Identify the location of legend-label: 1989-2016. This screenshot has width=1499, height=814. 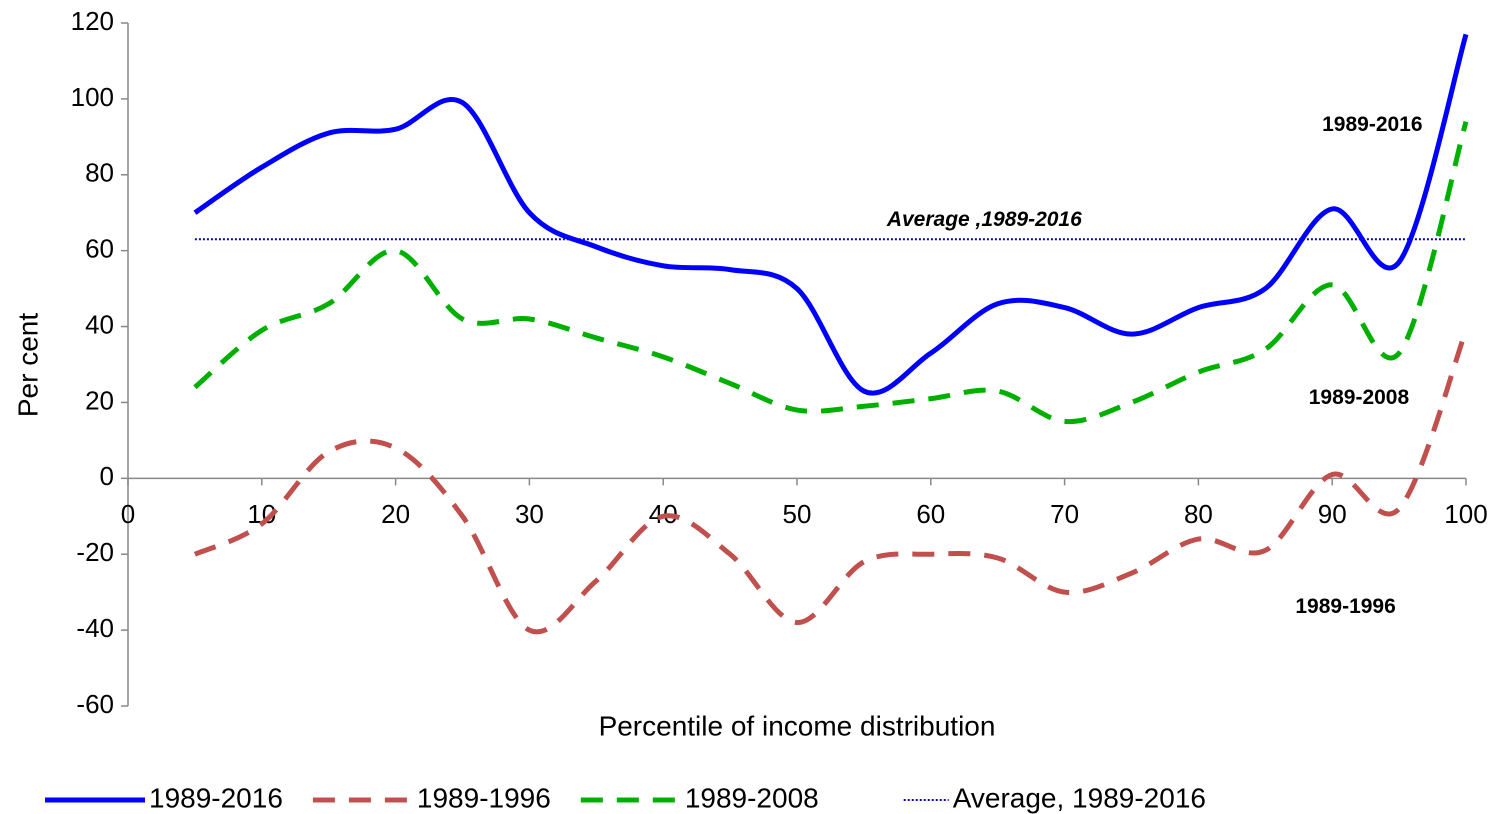
(216, 797).